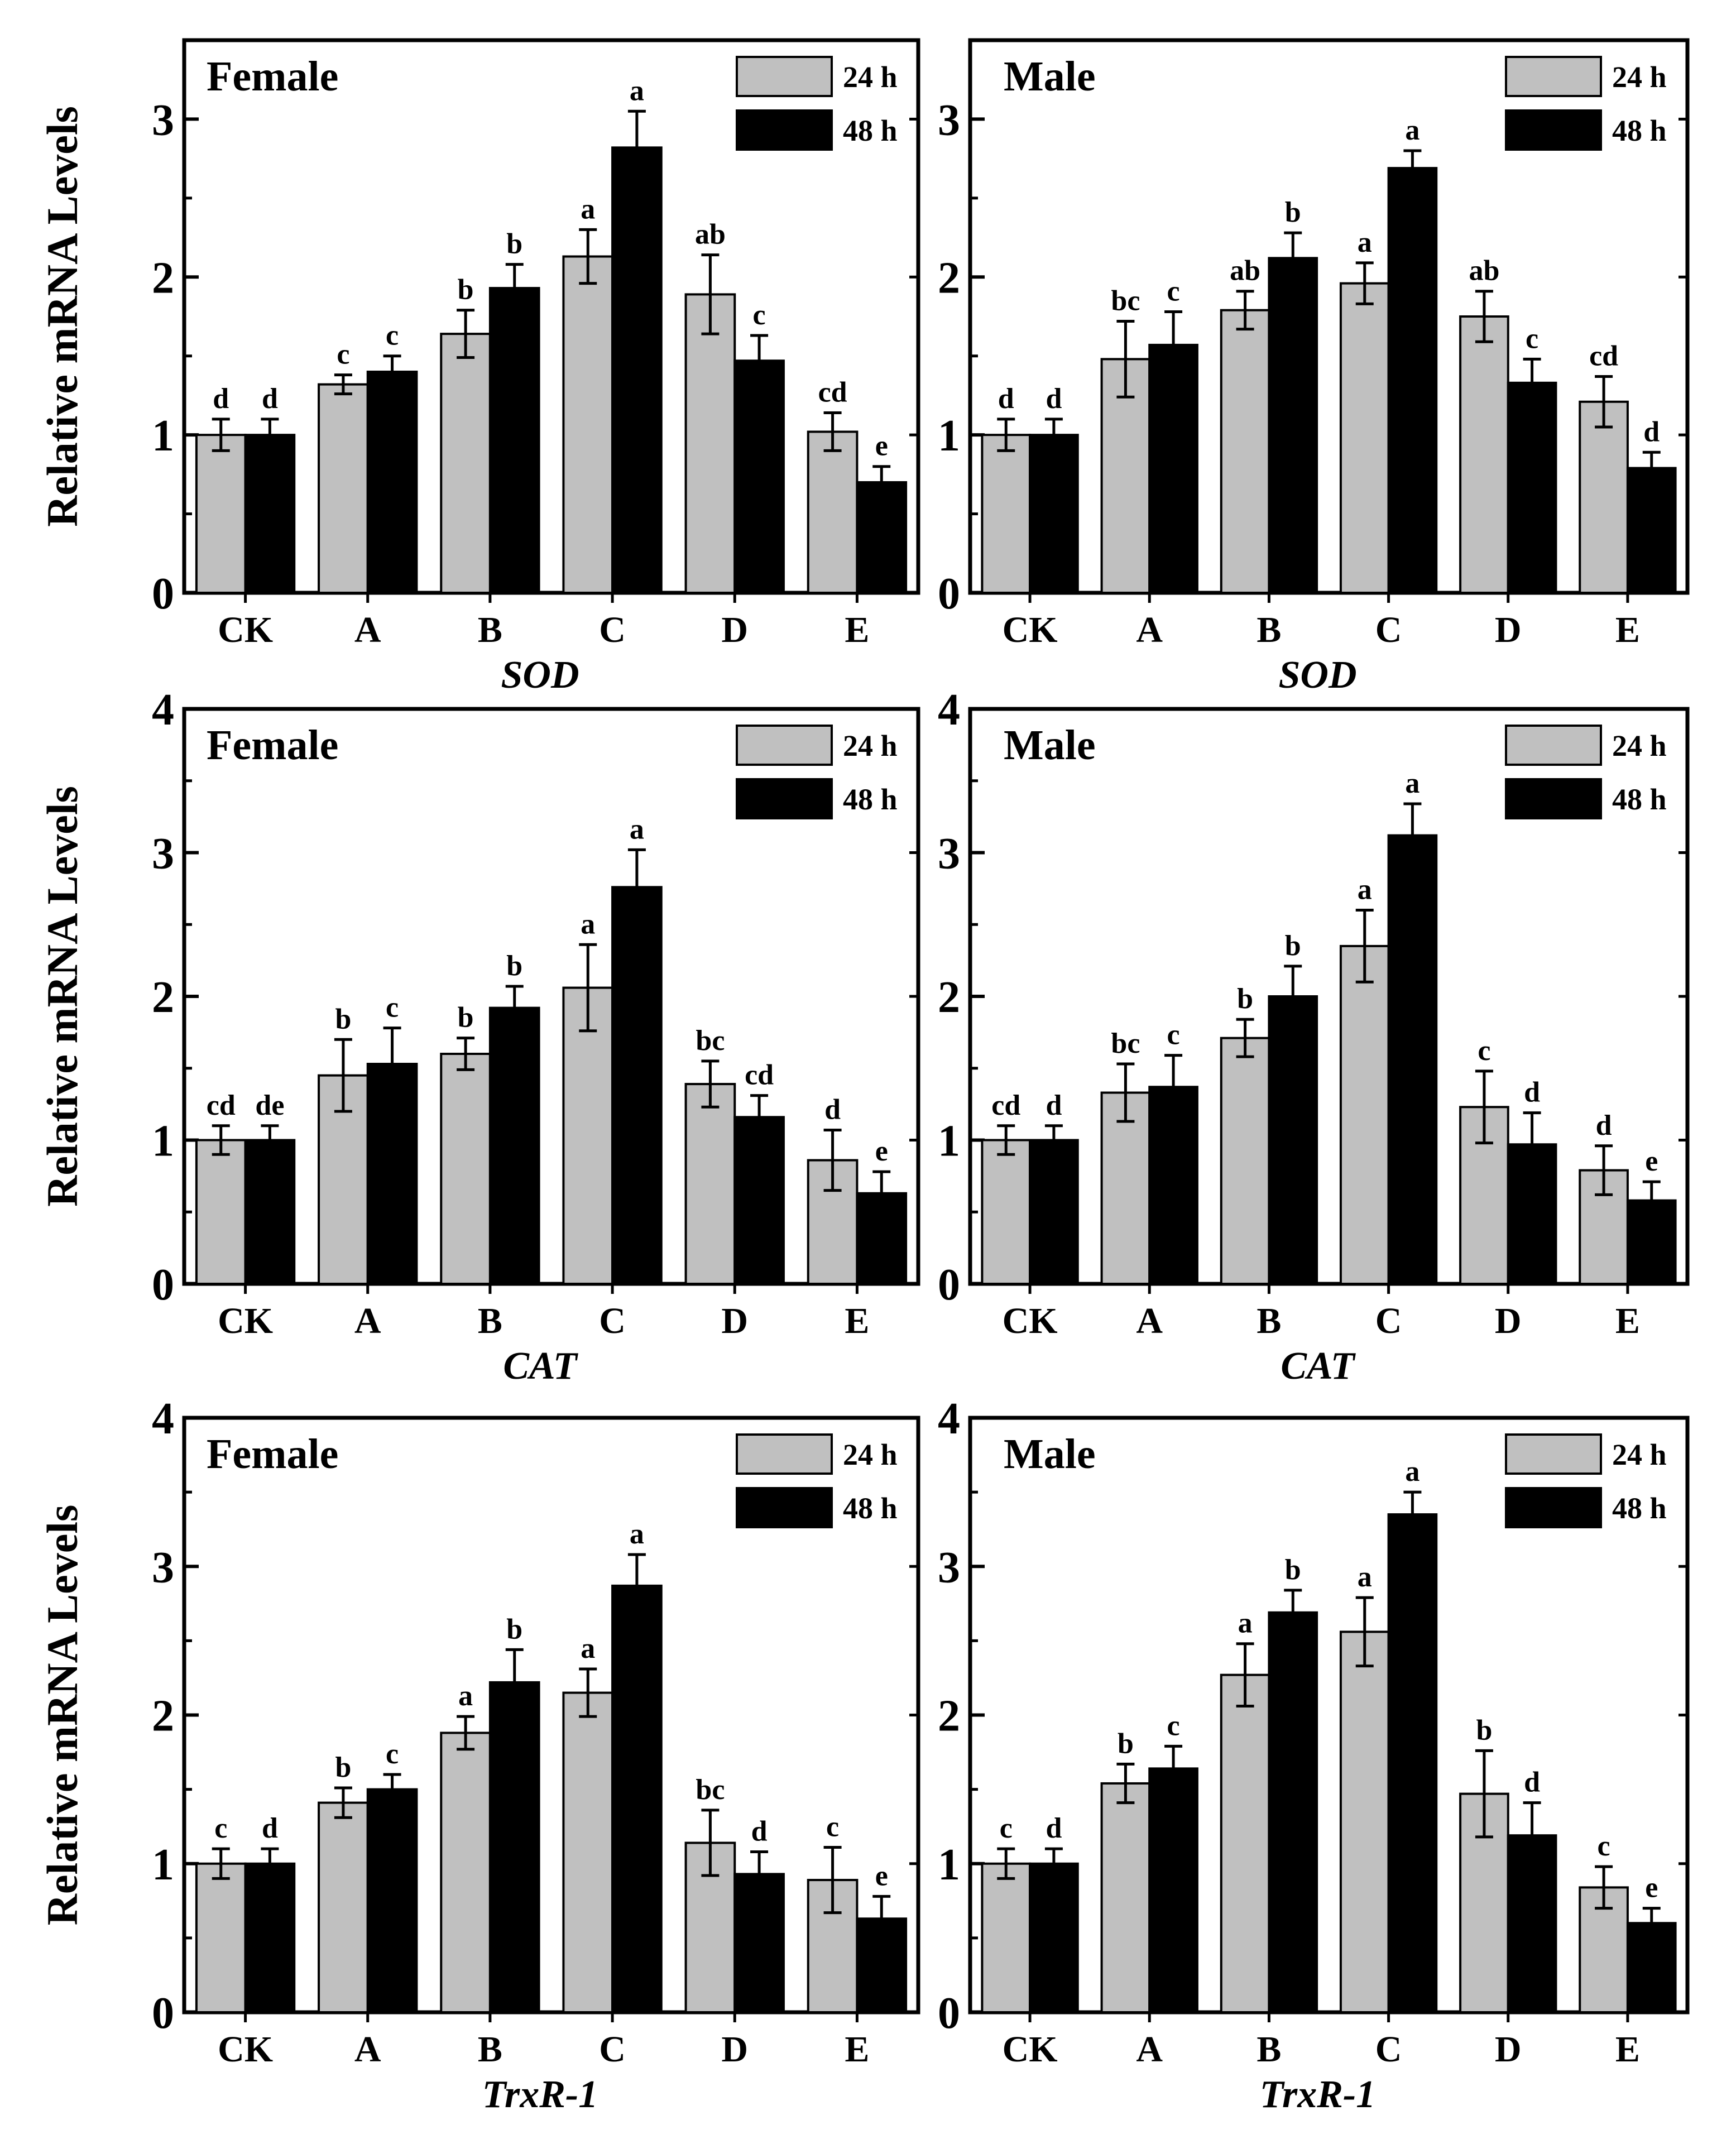 Image resolution: width=1736 pixels, height=2144 pixels. I want to click on x-axis-gene-label: SOD, so click(1317, 675).